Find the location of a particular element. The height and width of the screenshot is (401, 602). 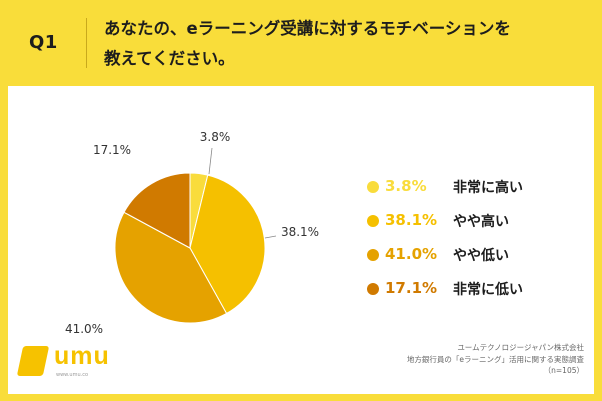

legend-item: 17.1% 非常に低い is located at coordinates (467, 295).